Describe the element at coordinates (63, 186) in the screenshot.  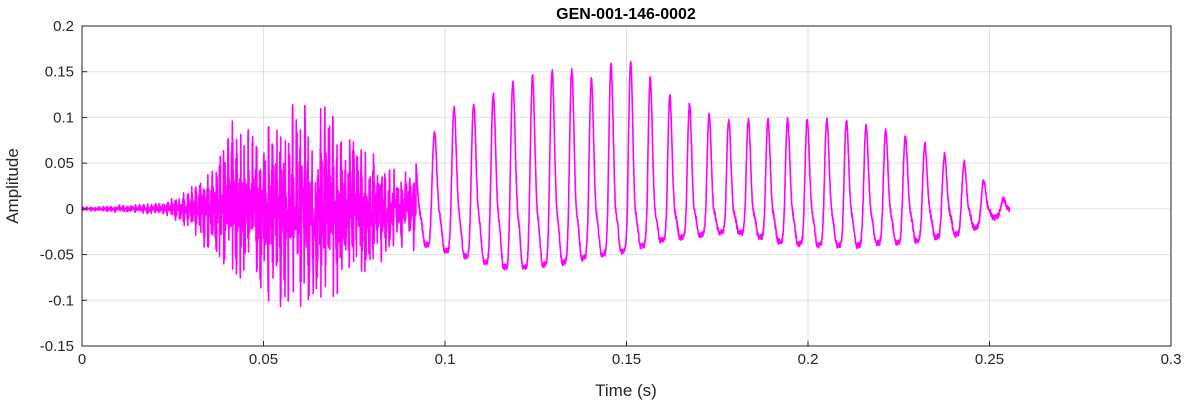
I see `y-axis-ticks: -0.15 -0.1 -0.05 0 0.05 0.1 0.15 0.2` at that location.